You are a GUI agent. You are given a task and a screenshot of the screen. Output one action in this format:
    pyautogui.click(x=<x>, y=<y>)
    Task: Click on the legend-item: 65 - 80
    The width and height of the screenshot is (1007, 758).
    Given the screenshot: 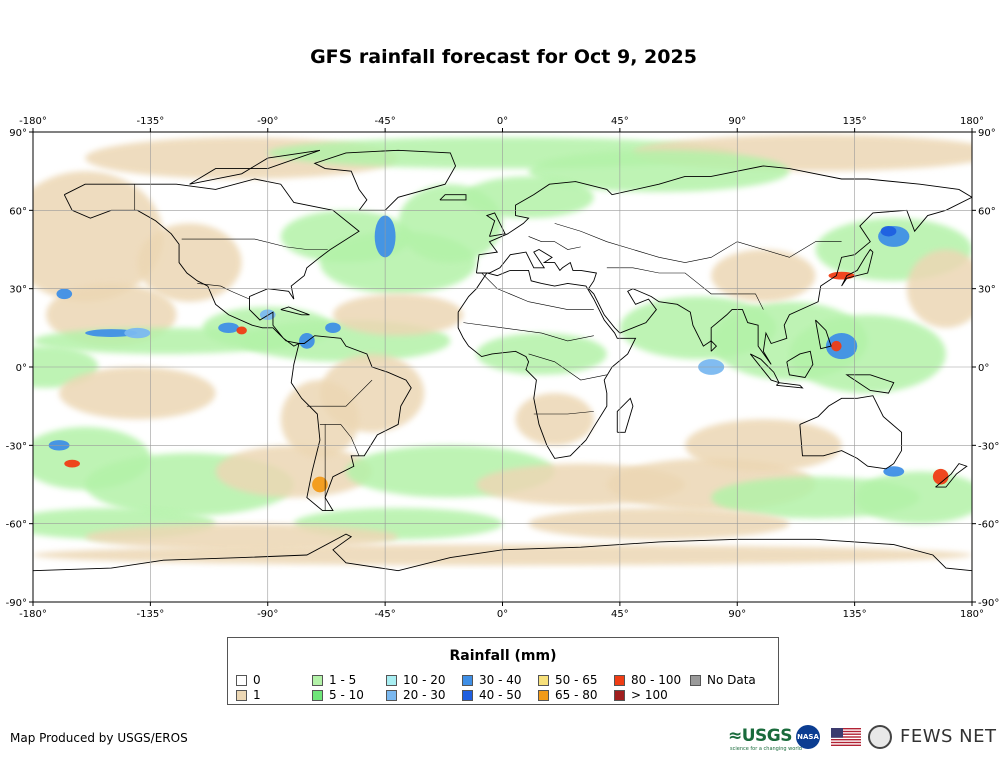 What is the action you would take?
    pyautogui.click(x=568, y=695)
    